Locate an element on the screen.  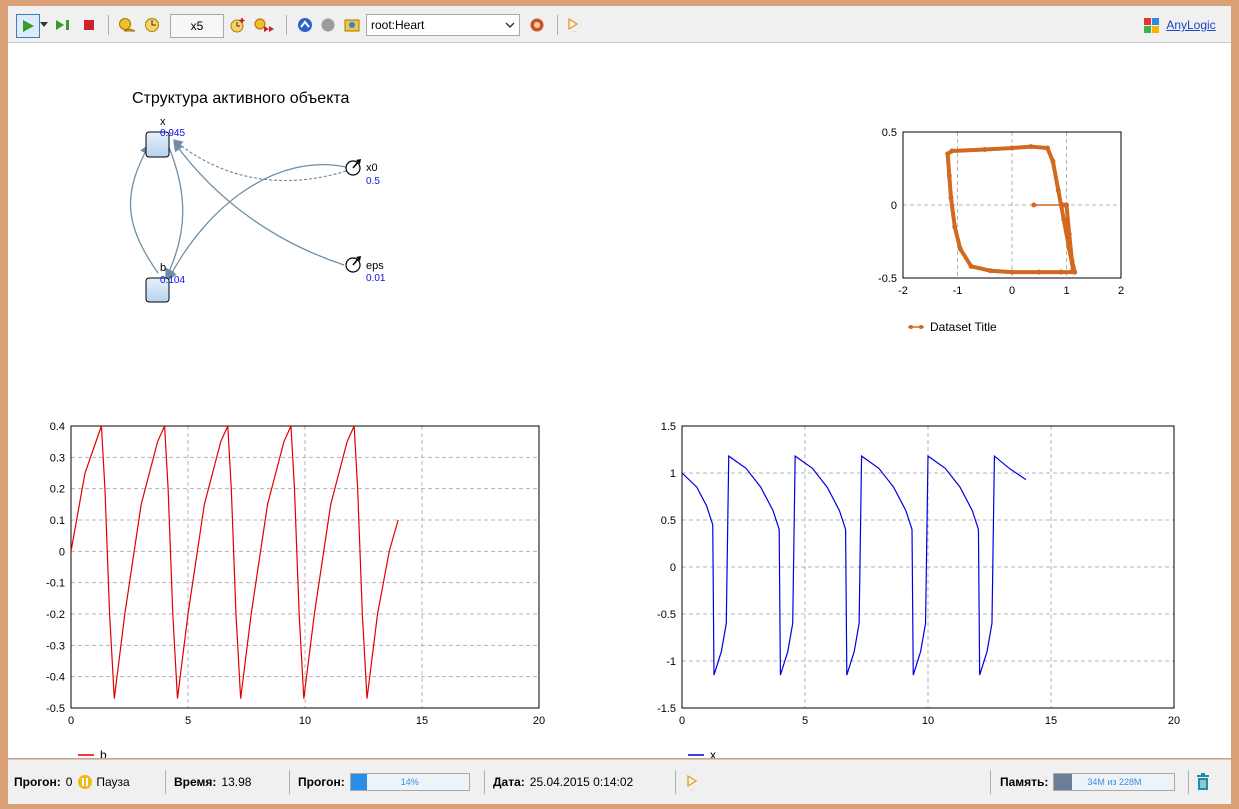
parameter-eps-label: eps is located at coordinates (375, 266).